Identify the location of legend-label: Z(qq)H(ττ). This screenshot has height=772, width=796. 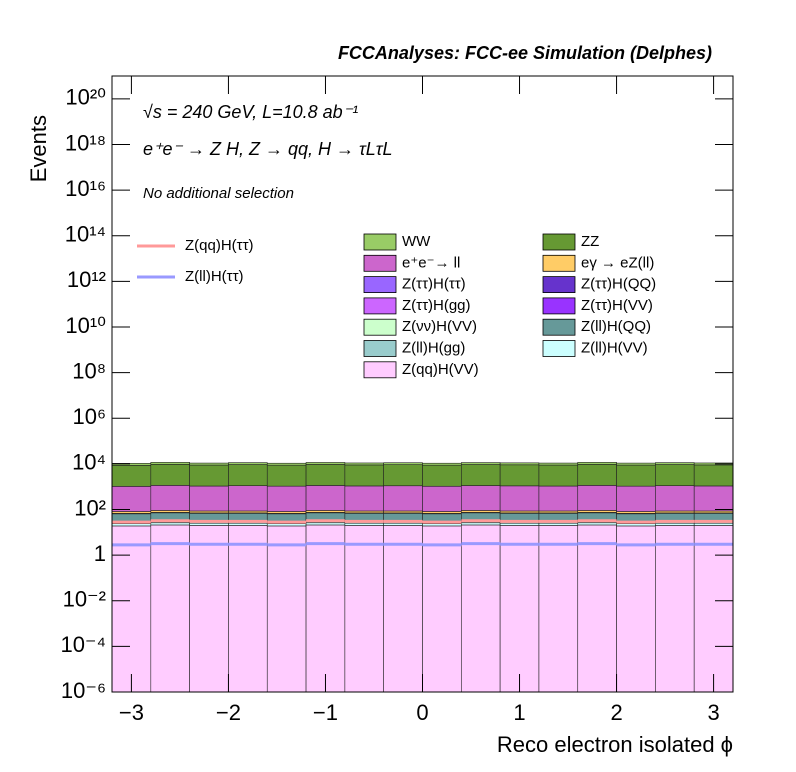
(219, 245).